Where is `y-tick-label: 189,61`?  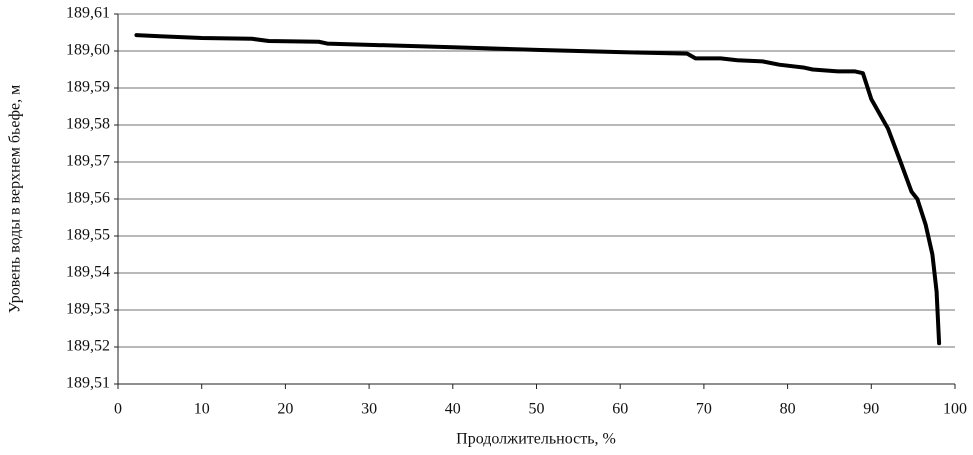 y-tick-label: 189,61 is located at coordinates (88, 13).